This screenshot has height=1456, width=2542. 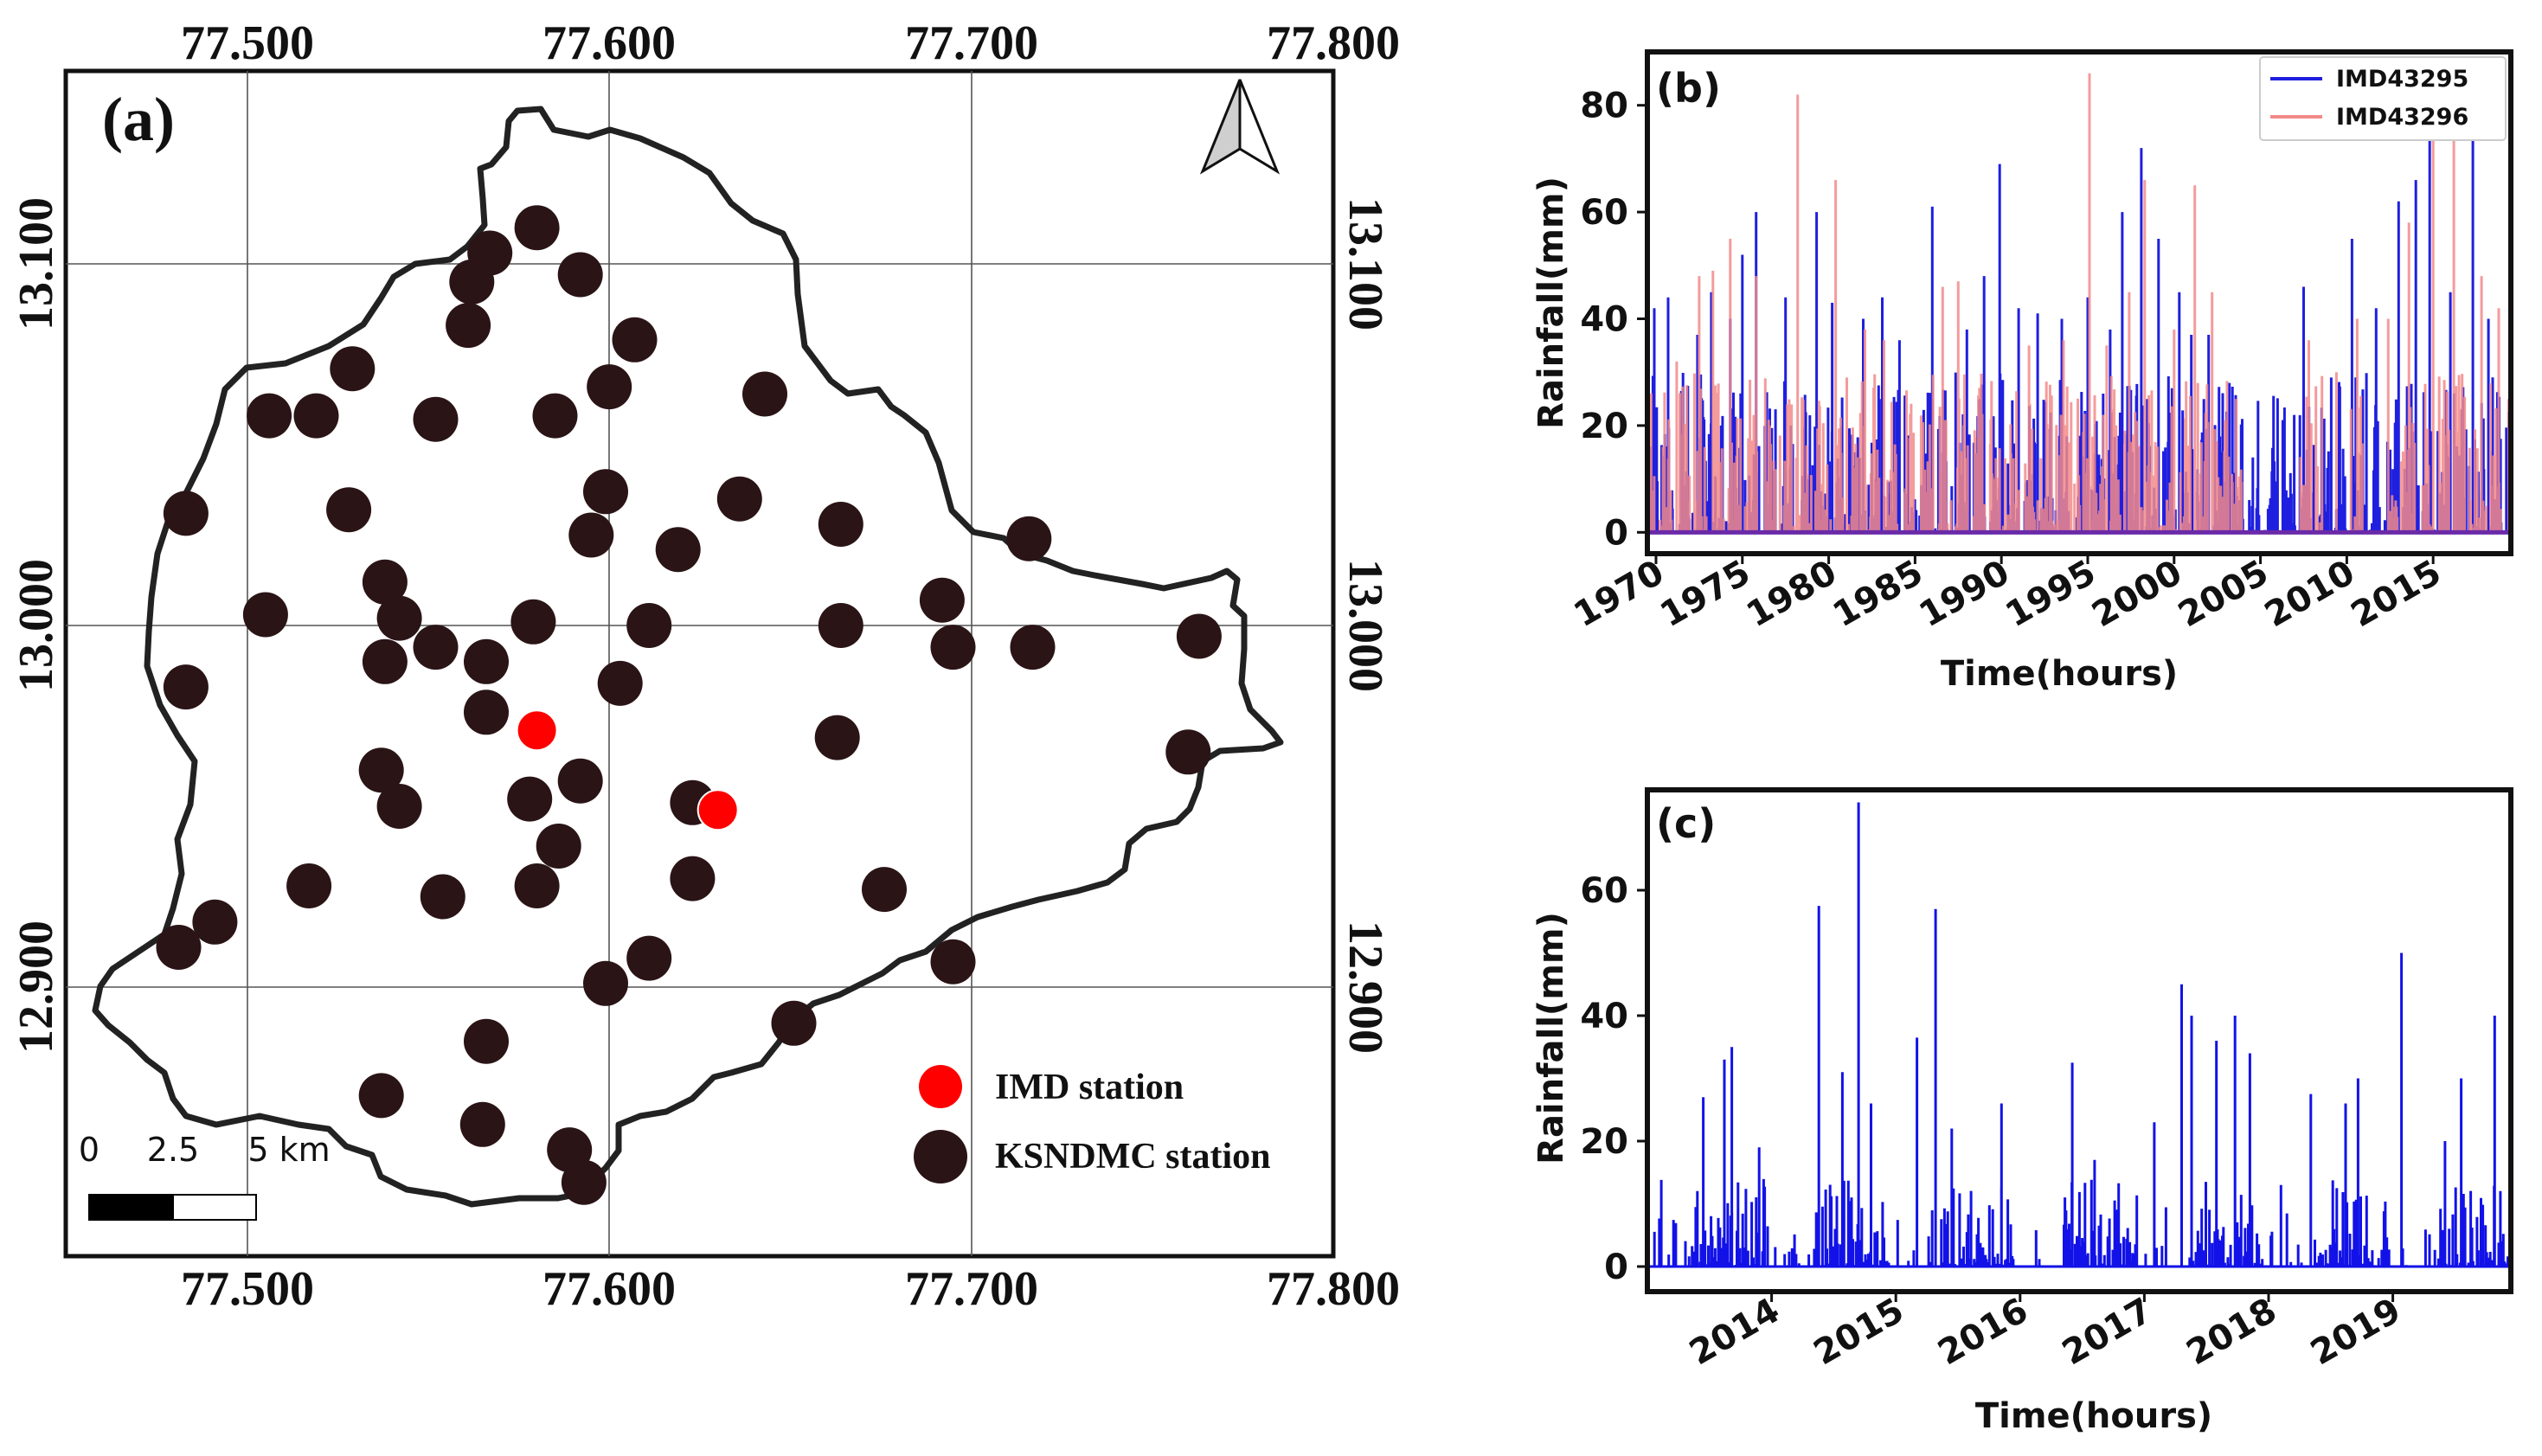 I want to click on map-xtick-bottom-3: 77.700, so click(x=971, y=1289).